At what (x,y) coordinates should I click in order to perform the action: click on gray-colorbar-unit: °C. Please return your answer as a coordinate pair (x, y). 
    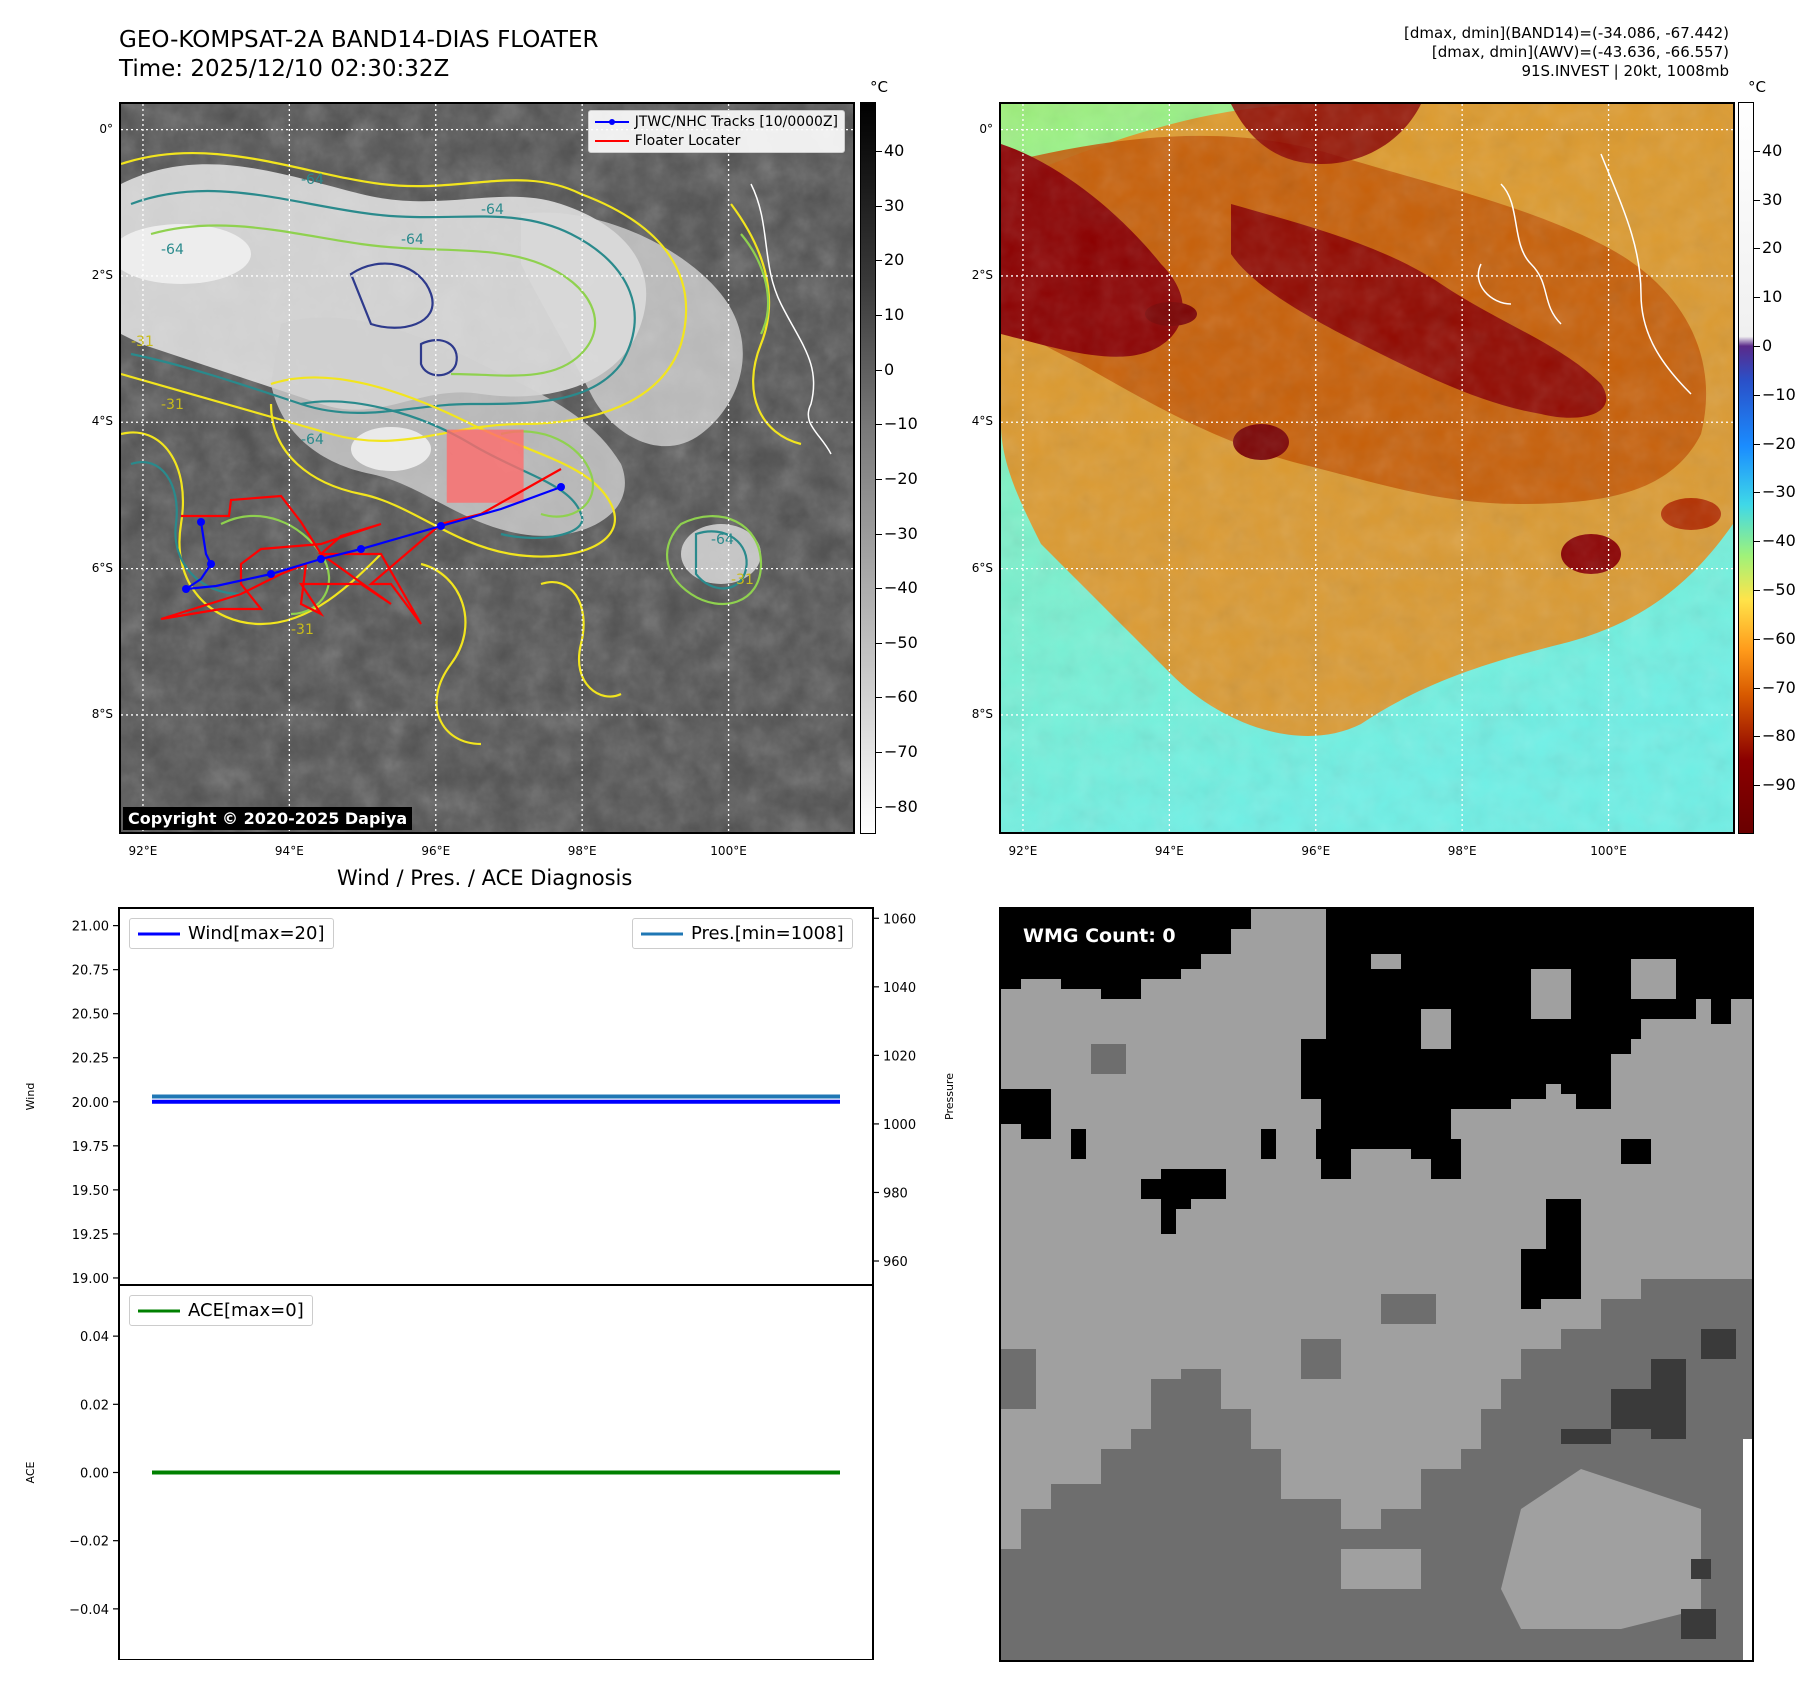
    Looking at the image, I should click on (879, 87).